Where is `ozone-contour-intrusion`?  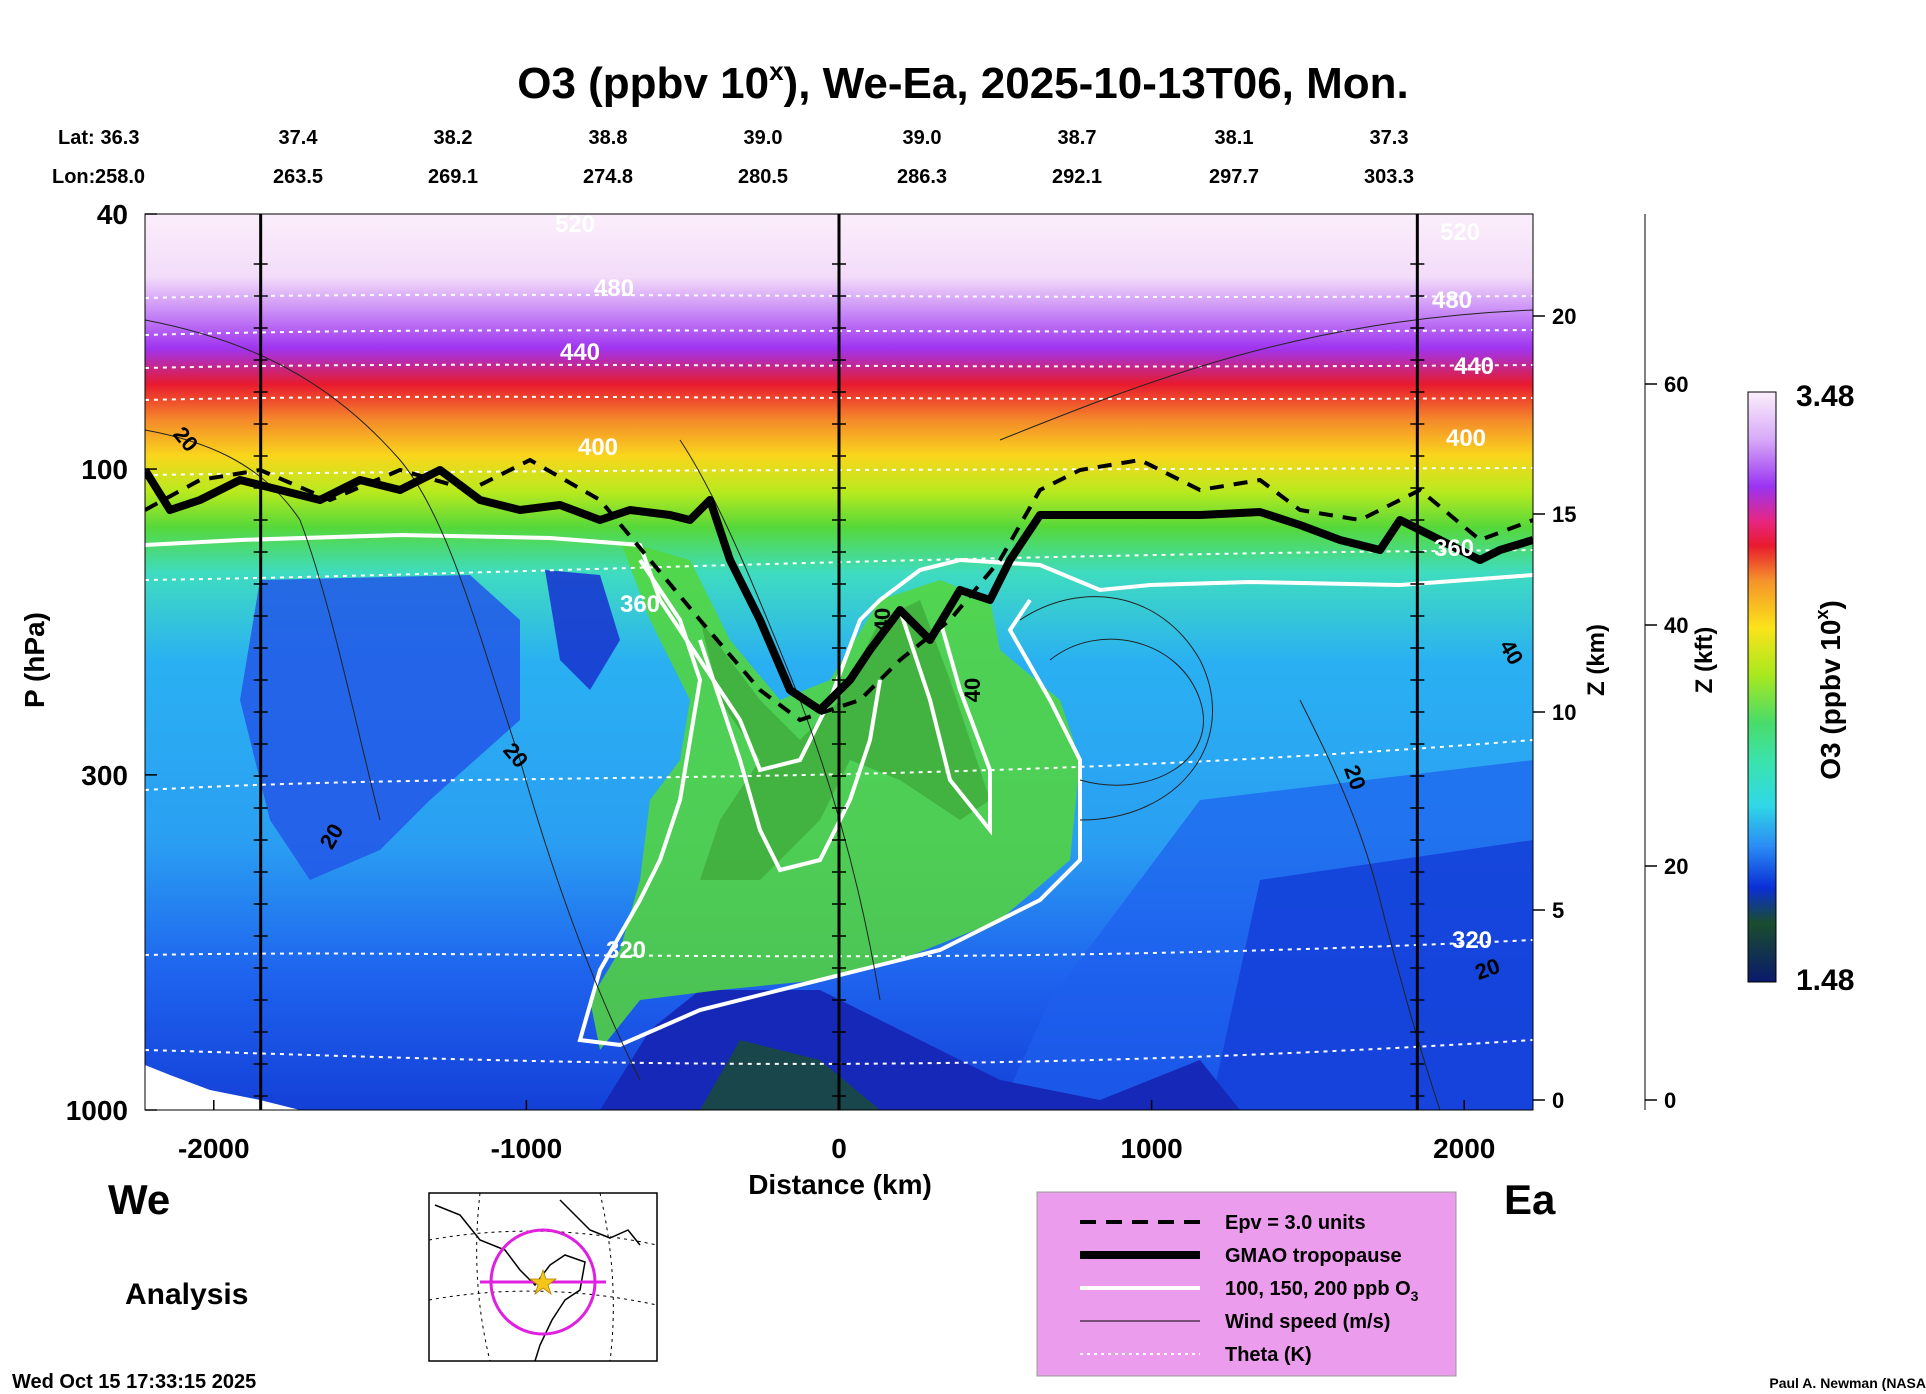
ozone-contour-intrusion is located at coordinates (829, 803).